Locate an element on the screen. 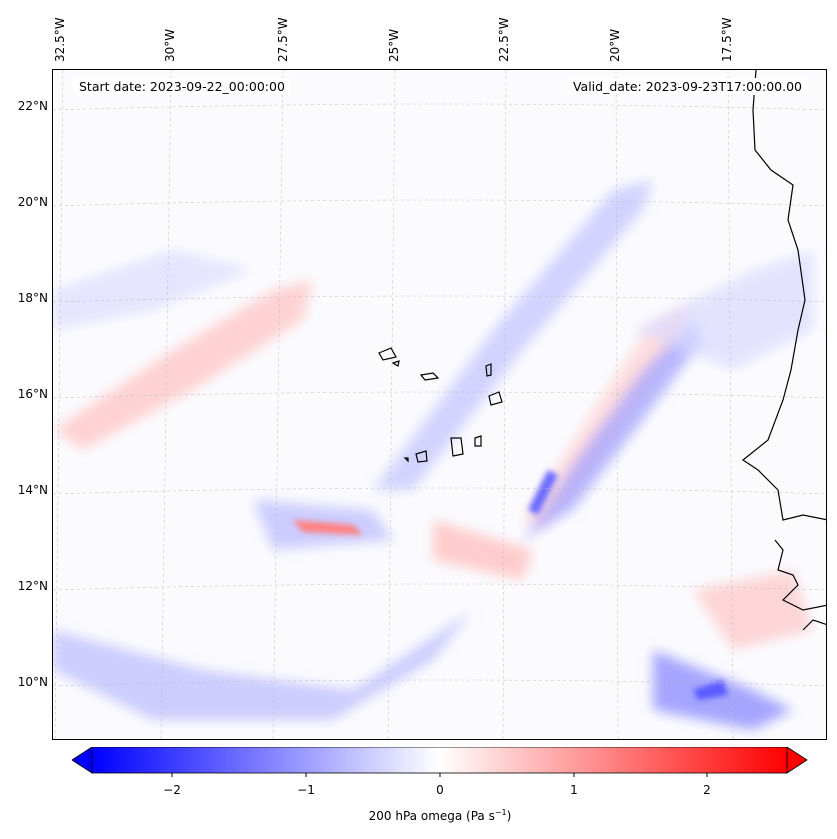 This screenshot has width=837, height=839. lon-label: 27.5°W is located at coordinates (283, 39).